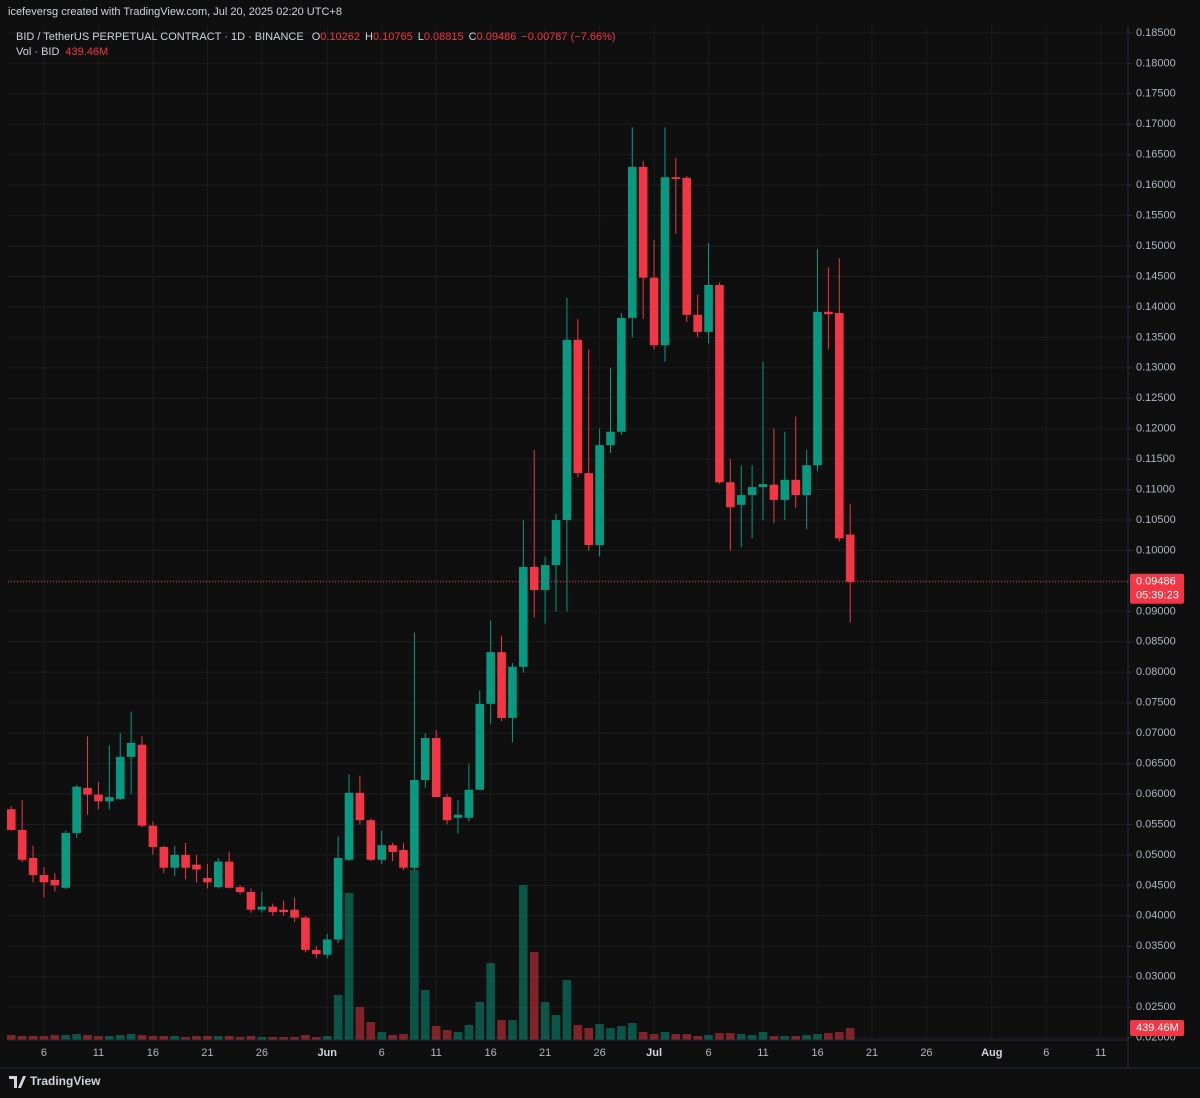 The height and width of the screenshot is (1098, 1200). I want to click on y-tick-label: 0.14500, so click(1156, 276).